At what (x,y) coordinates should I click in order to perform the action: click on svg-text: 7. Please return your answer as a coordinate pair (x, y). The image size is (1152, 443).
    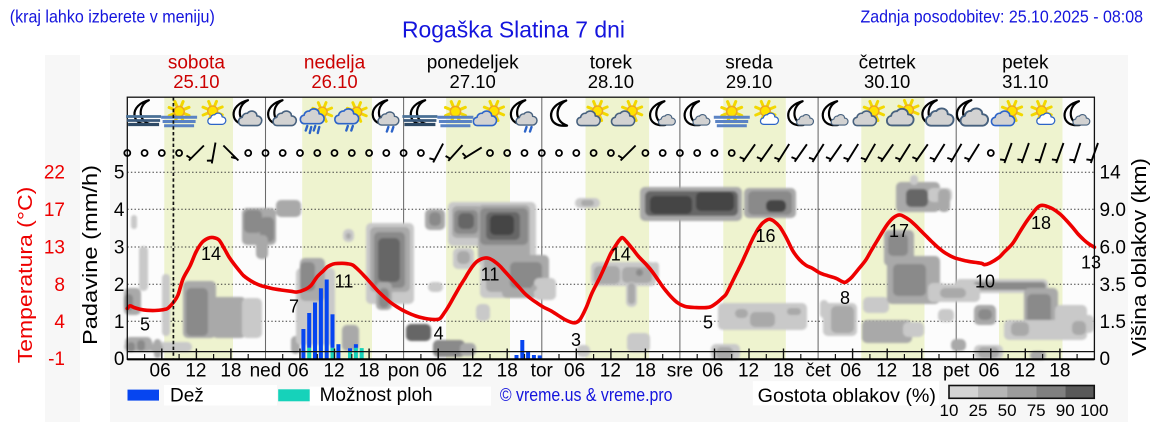
    Looking at the image, I should click on (294, 306).